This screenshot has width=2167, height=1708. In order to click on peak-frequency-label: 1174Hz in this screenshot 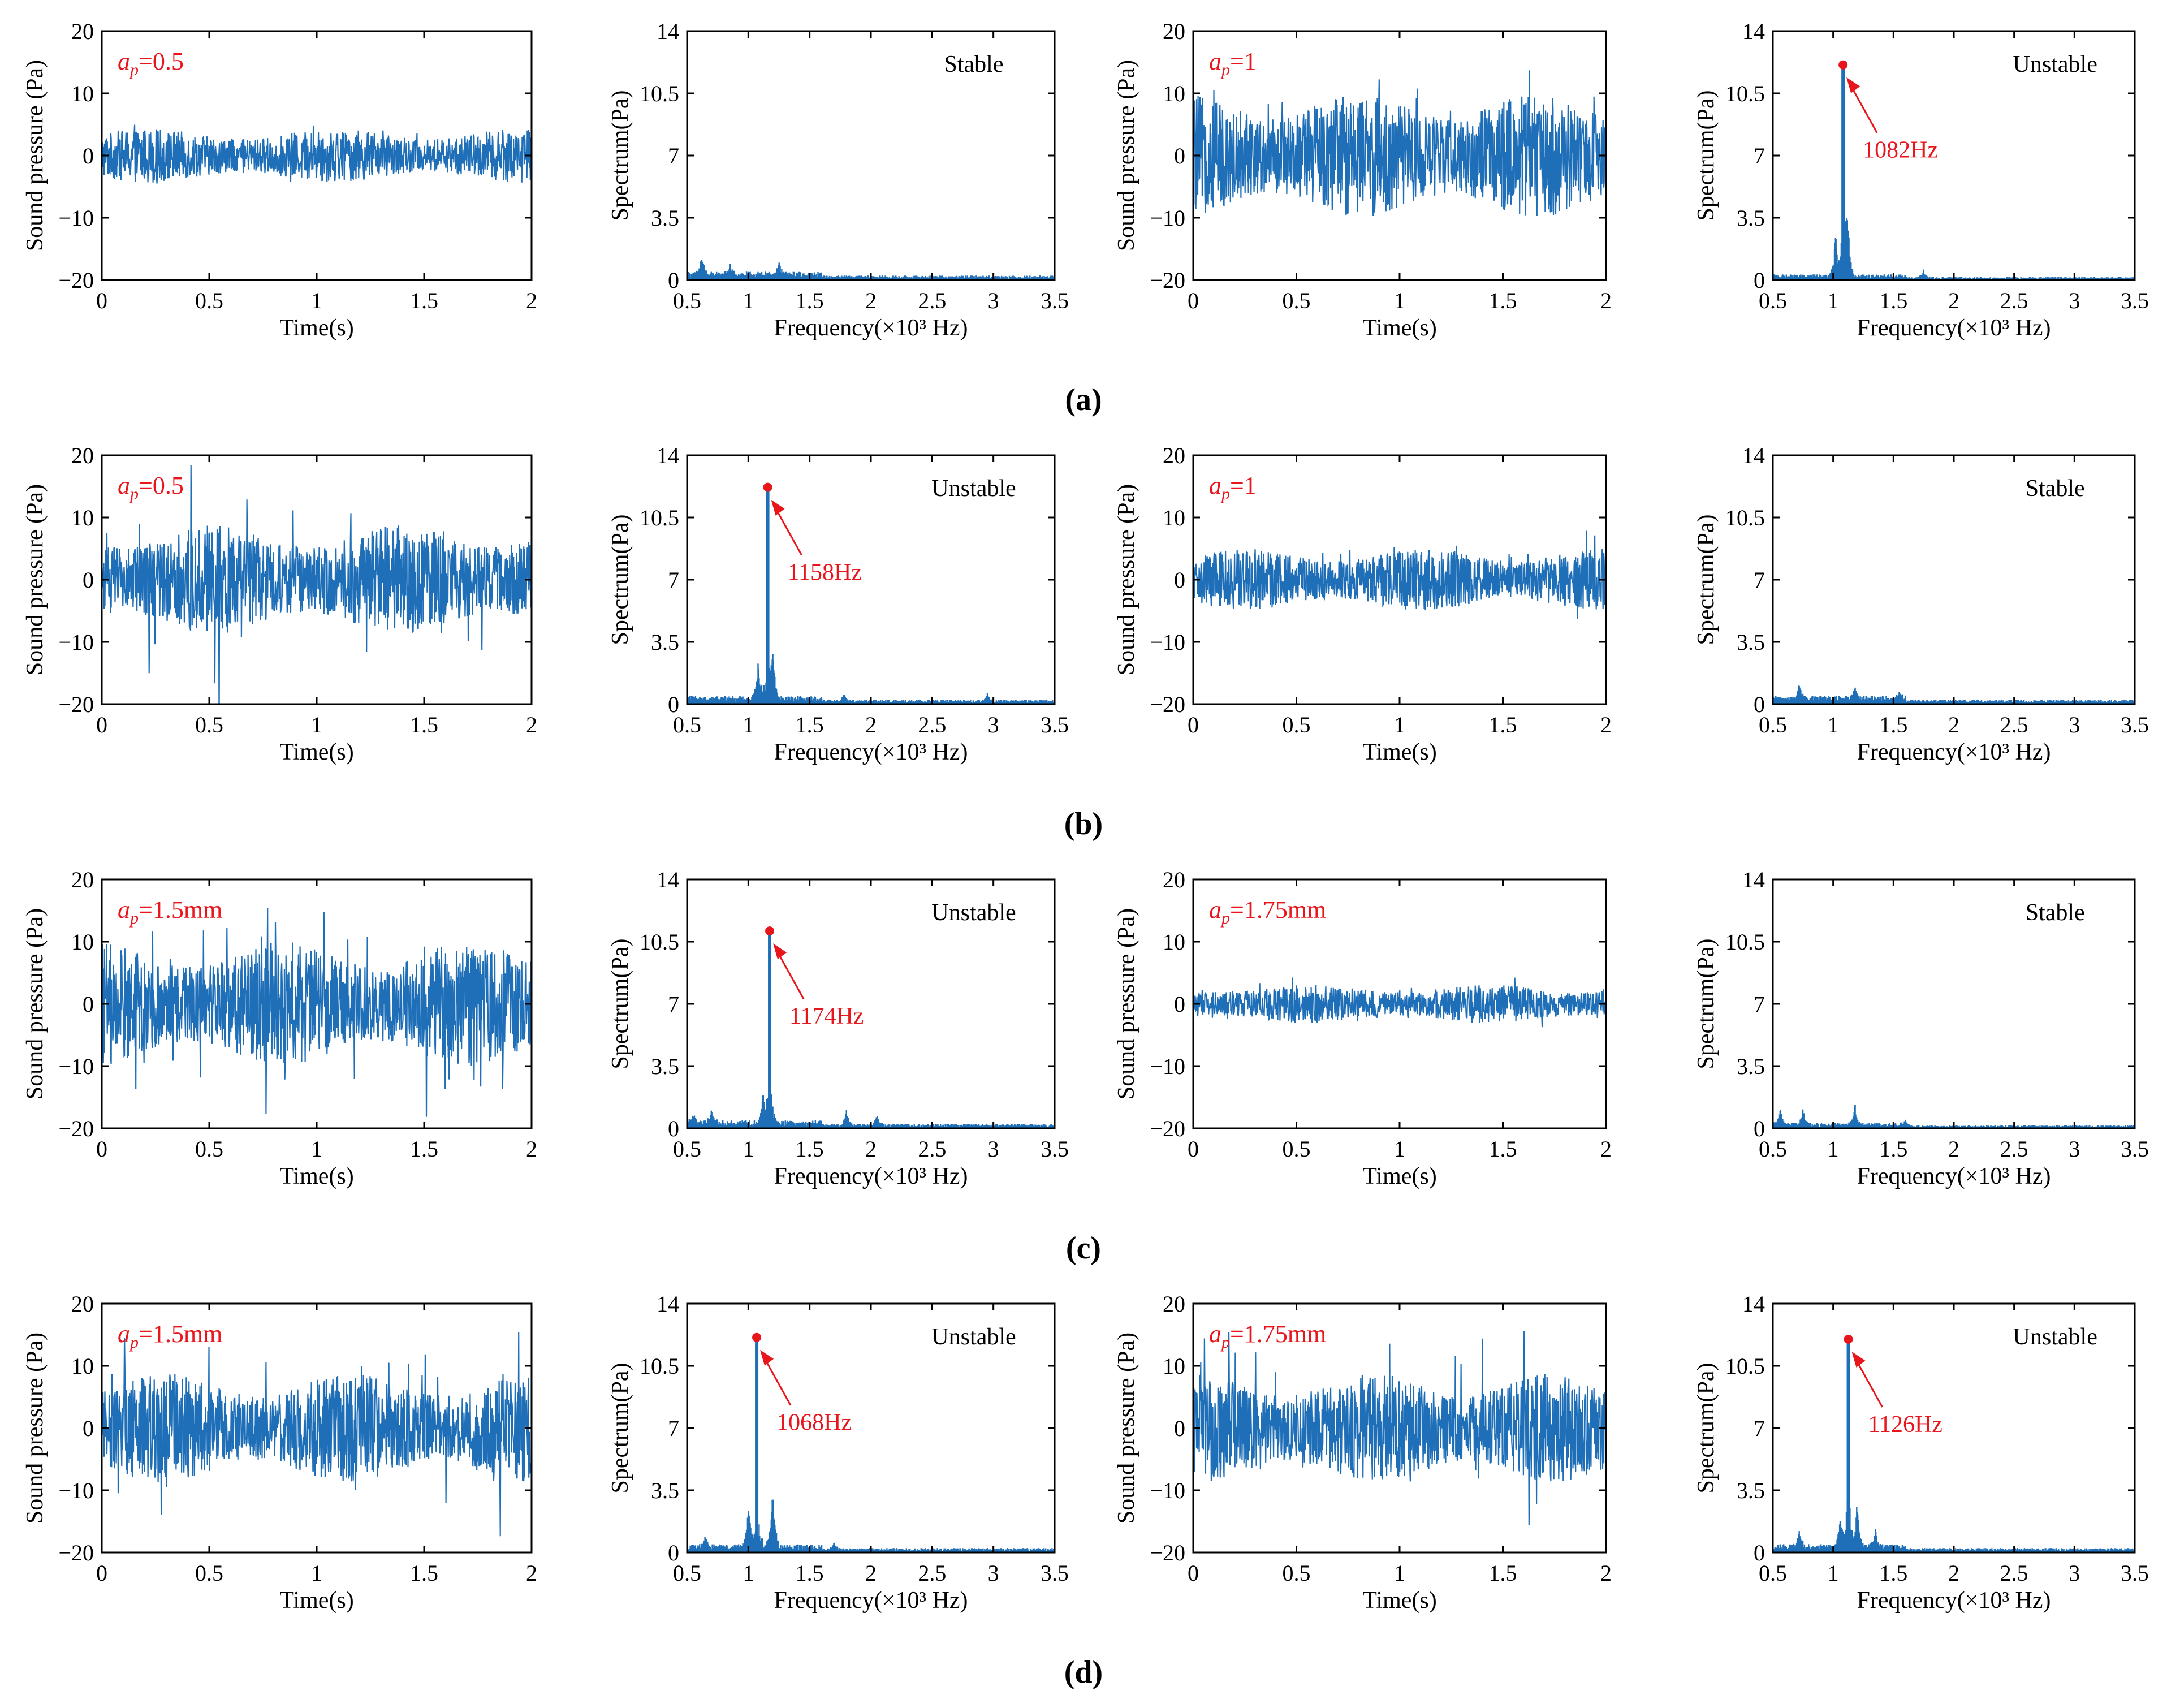, I will do `click(827, 1016)`.